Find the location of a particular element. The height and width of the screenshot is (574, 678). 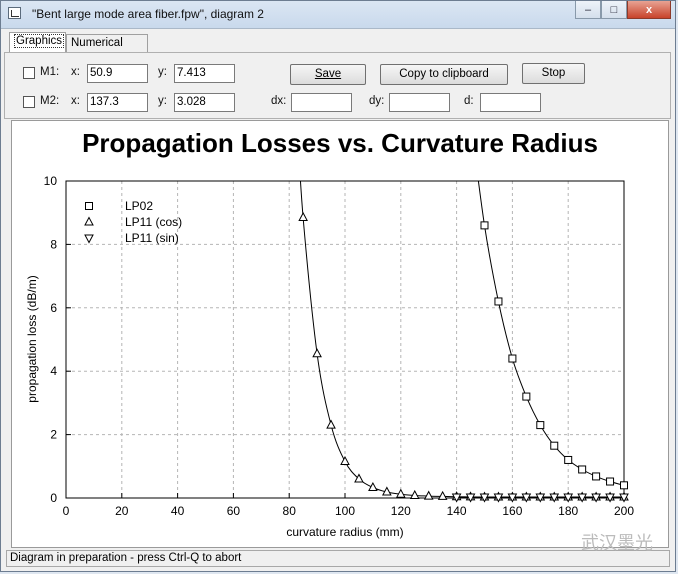

save-button: Save is located at coordinates (328, 74).